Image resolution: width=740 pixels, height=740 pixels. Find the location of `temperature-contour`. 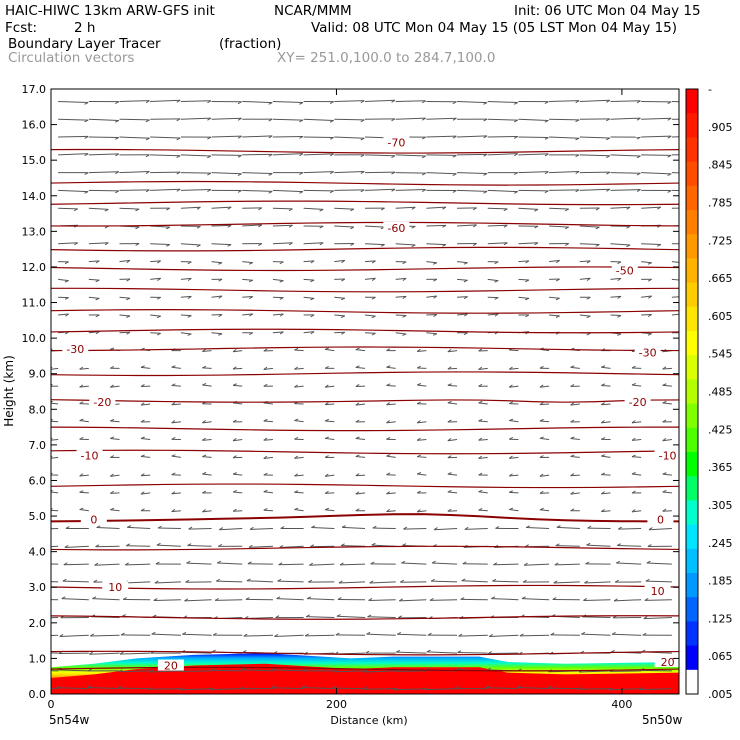

temperature-contour is located at coordinates (365, 151).